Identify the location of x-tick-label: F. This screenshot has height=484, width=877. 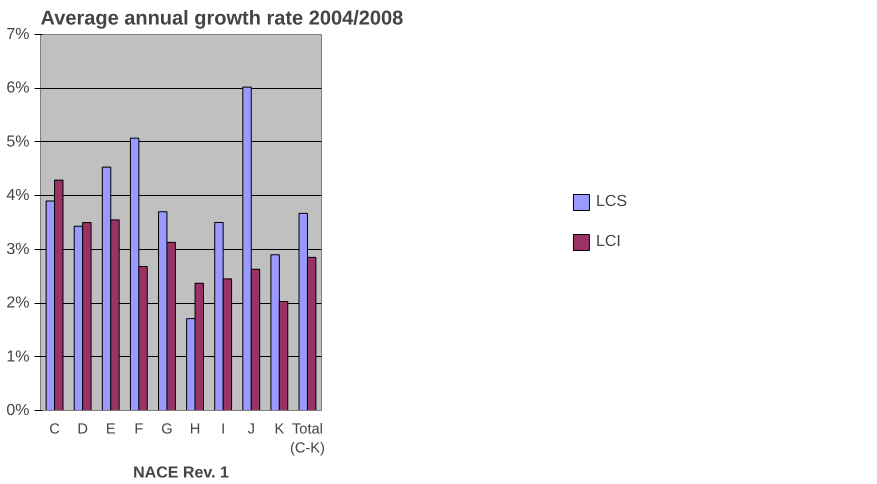
(139, 430).